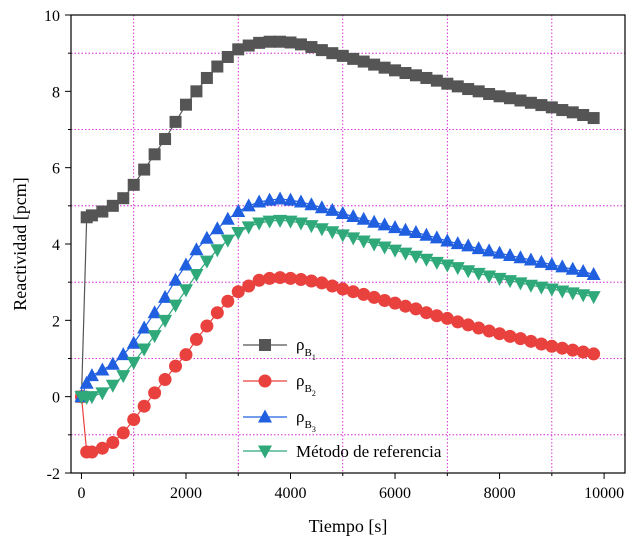 Image resolution: width=641 pixels, height=548 pixels. What do you see at coordinates (306, 348) in the screenshot?
I see `legend-label-1: ρB1` at bounding box center [306, 348].